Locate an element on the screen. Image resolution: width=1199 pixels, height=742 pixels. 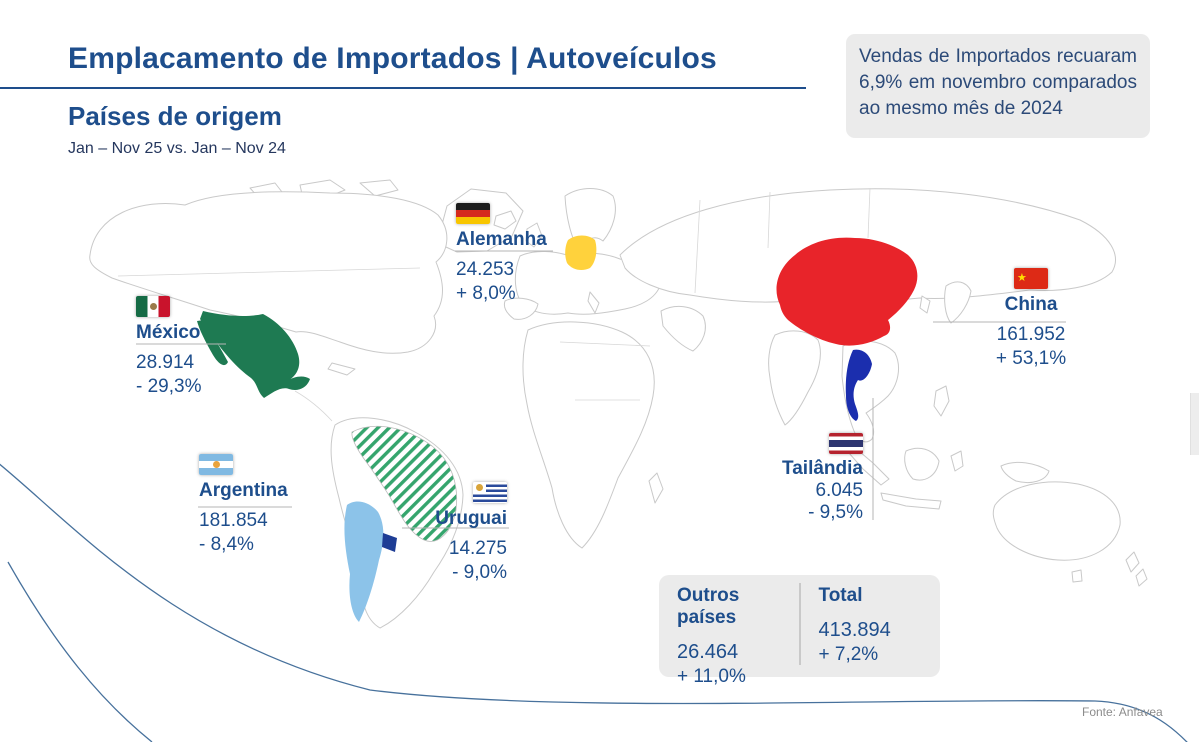
country-name: Uruguai is located at coordinates (471, 518).